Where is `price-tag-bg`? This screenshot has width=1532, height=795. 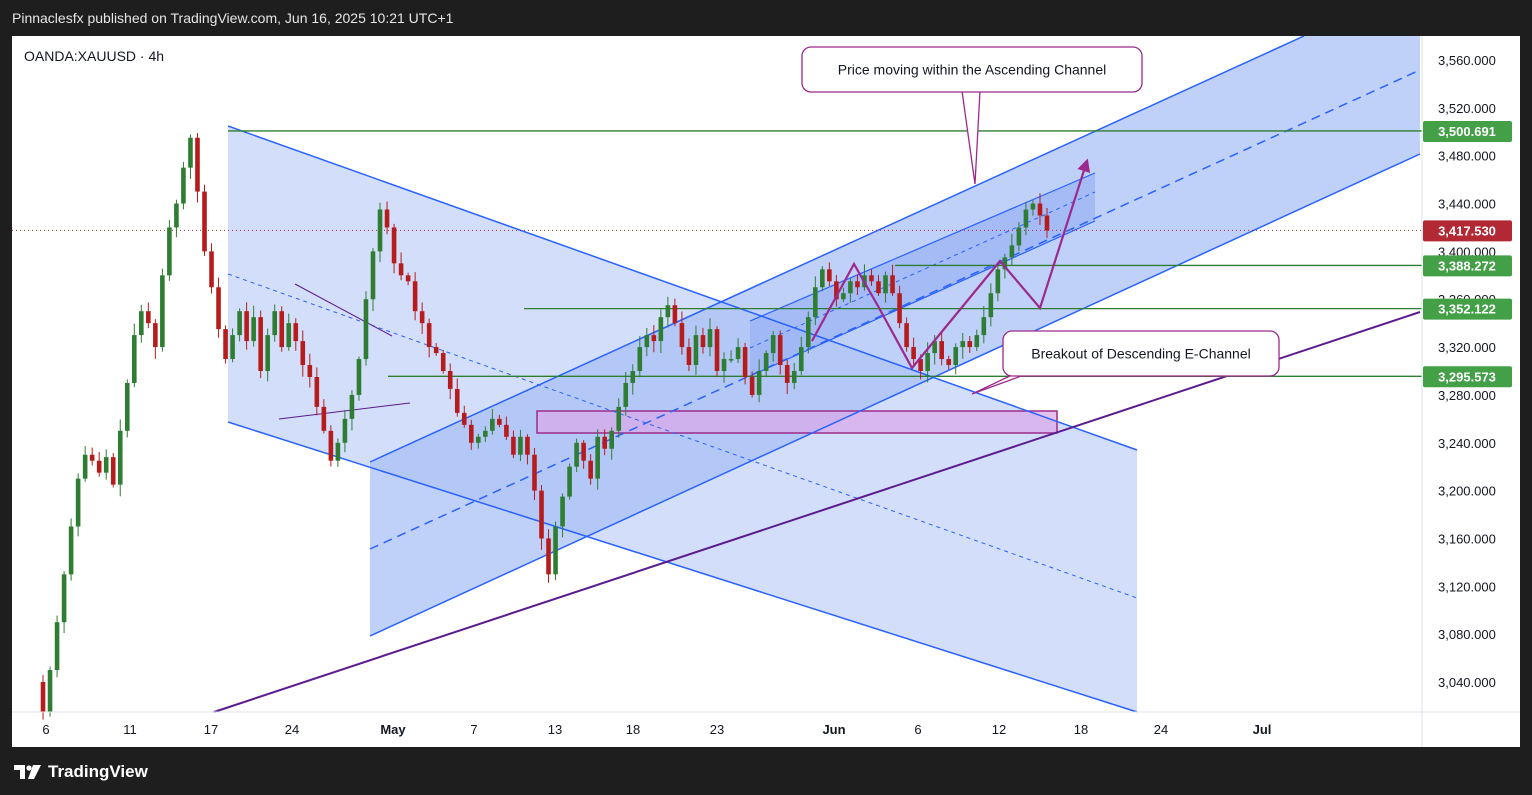
price-tag-bg is located at coordinates (1467, 231).